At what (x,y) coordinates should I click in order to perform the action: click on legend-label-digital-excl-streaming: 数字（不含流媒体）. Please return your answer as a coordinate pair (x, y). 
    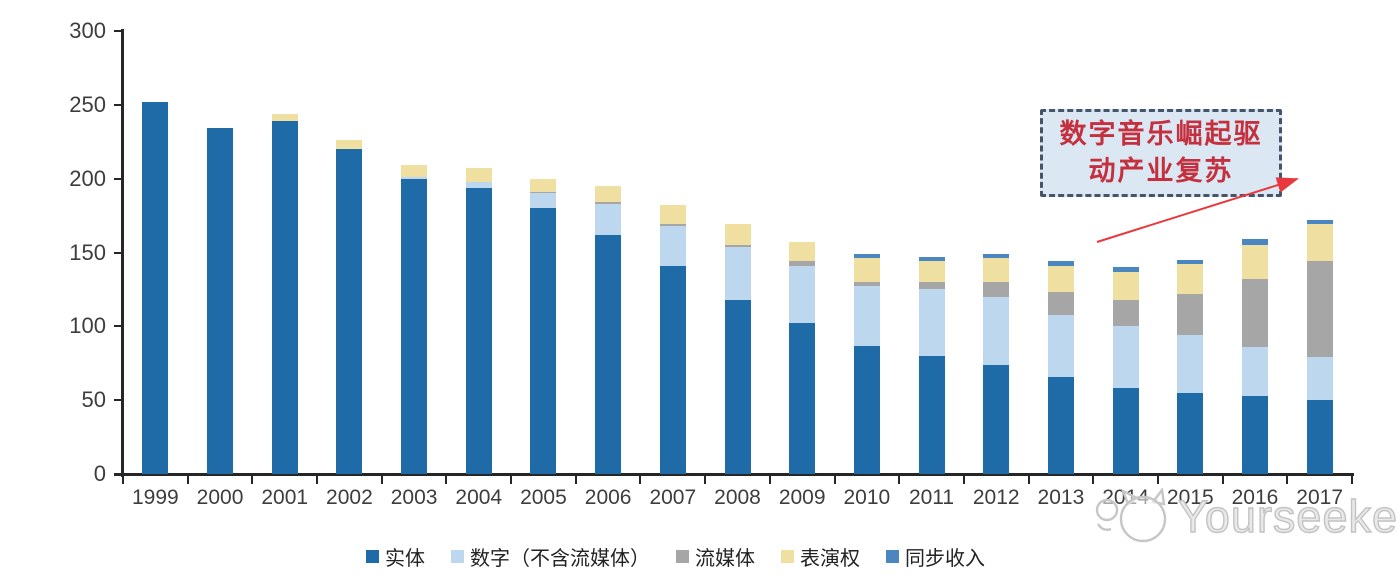
    Looking at the image, I should click on (560, 559).